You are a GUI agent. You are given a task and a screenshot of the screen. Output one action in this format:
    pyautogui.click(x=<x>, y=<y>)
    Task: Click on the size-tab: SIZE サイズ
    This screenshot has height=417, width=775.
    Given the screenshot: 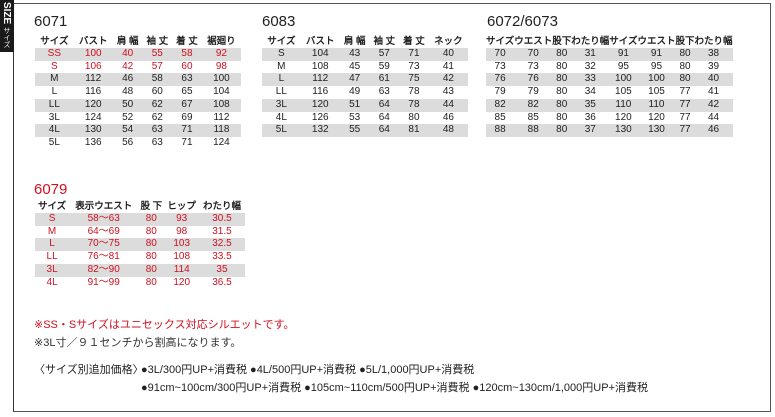 What is the action you would take?
    pyautogui.click(x=7, y=26)
    